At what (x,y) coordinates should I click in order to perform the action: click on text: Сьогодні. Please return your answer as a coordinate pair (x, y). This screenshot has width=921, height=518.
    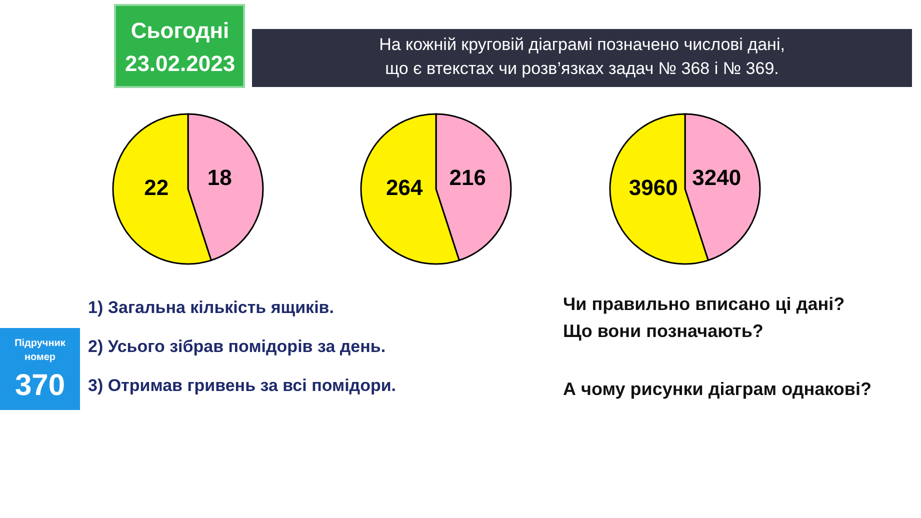
    Looking at the image, I should click on (180, 30).